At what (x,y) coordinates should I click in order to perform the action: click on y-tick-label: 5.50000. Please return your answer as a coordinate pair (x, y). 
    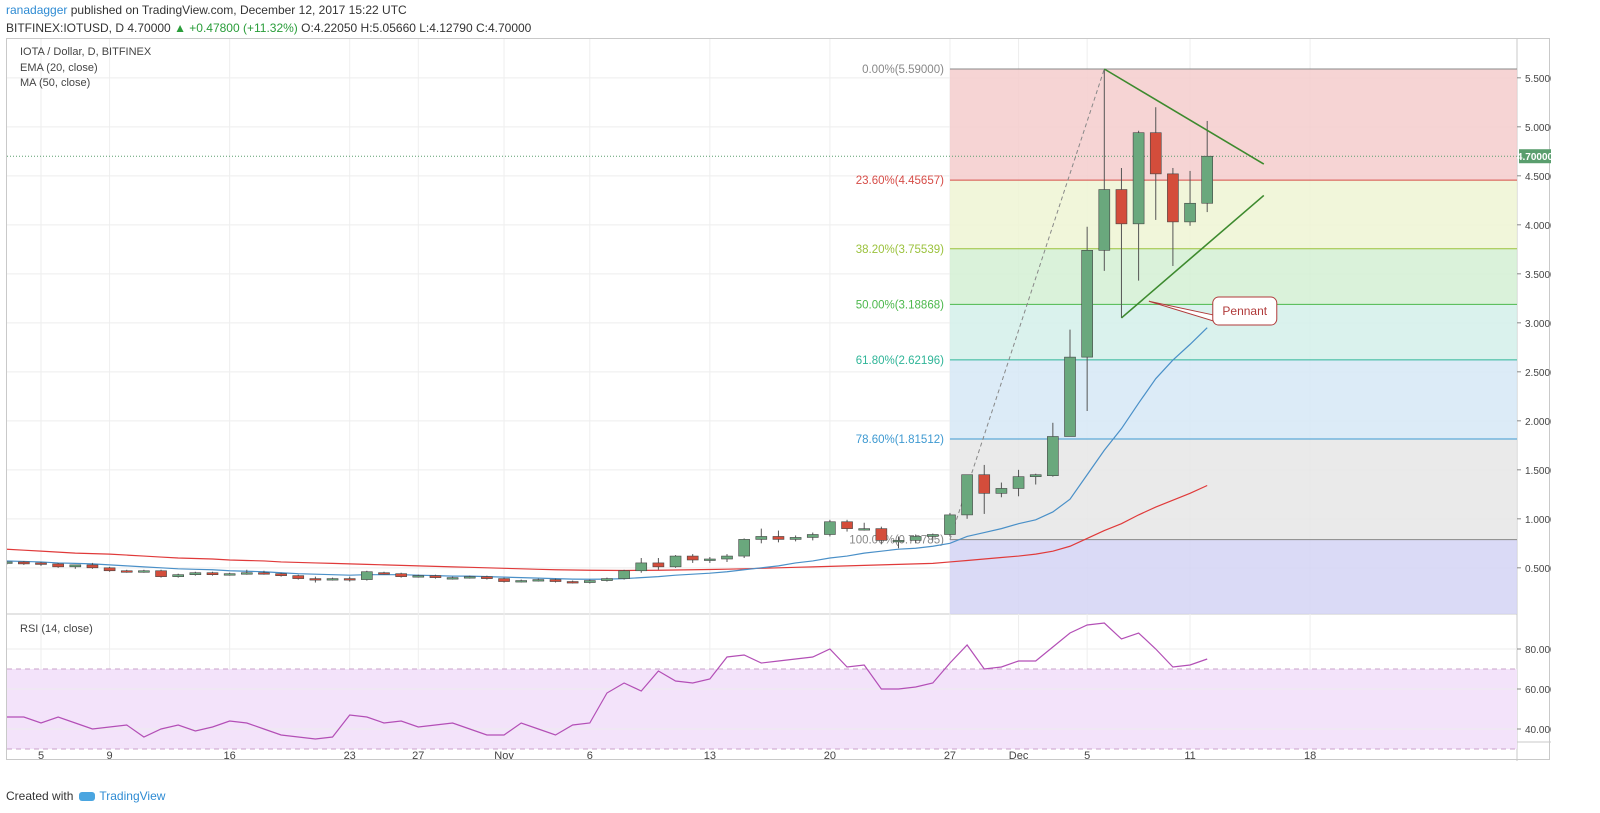
    Looking at the image, I should click on (1538, 79).